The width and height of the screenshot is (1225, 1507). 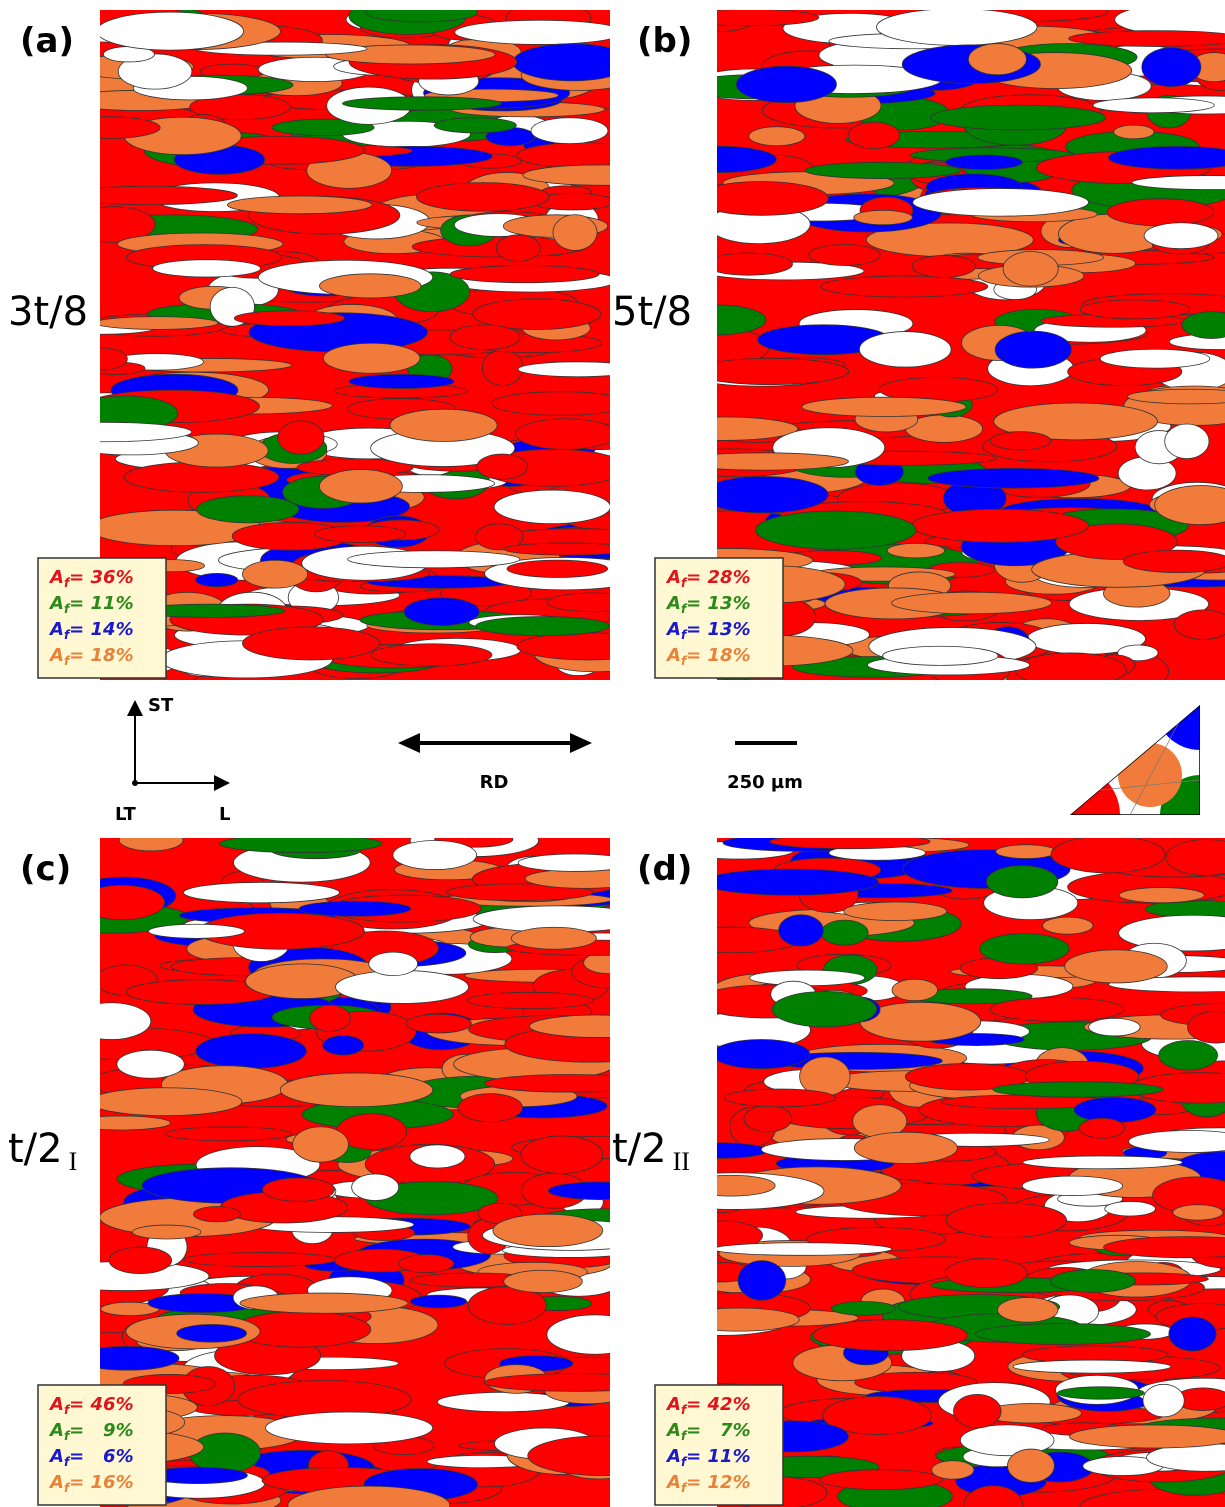 What do you see at coordinates (101, 1430) in the screenshot?
I see `fraction-value: = 9%` at bounding box center [101, 1430].